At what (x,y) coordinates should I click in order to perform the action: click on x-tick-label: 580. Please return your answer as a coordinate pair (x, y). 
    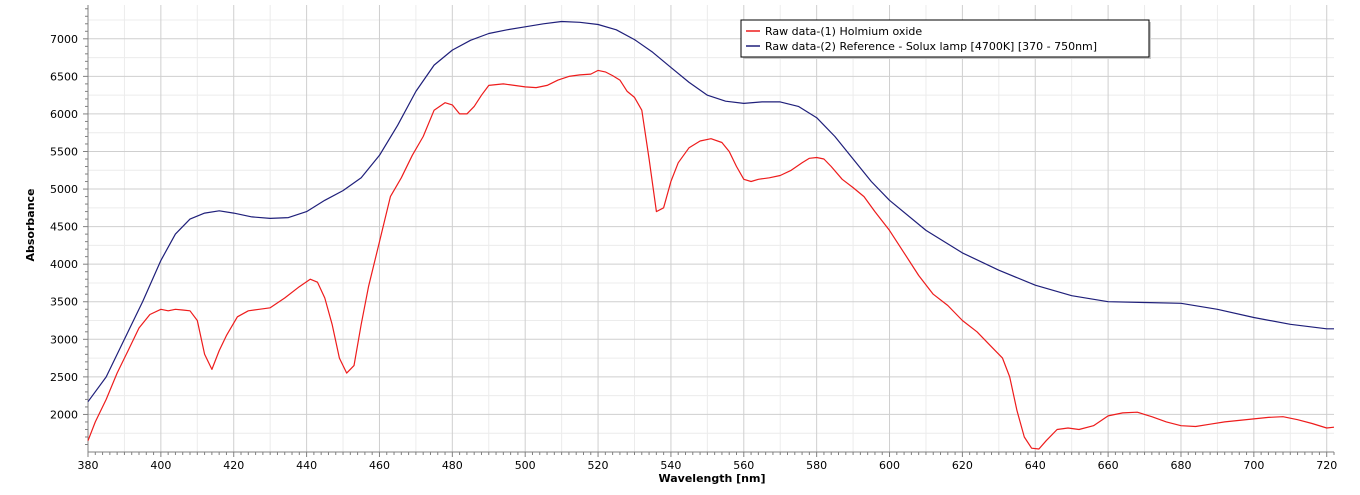
    Looking at the image, I should click on (816, 465).